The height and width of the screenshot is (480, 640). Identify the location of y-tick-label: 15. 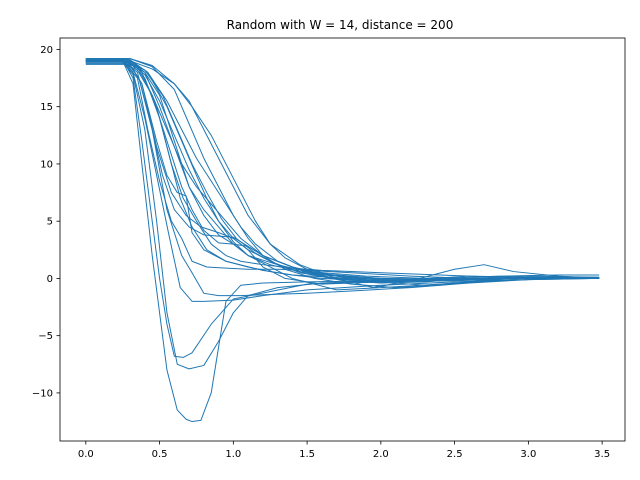
(46, 107).